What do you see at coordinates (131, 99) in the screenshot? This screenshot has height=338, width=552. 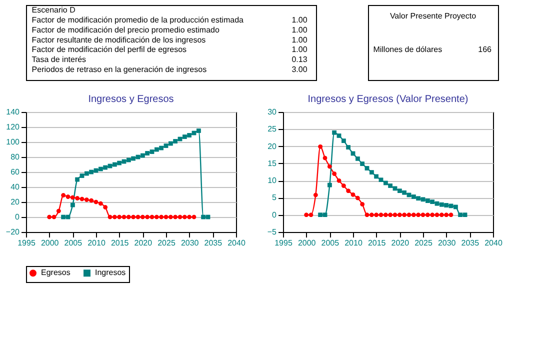 I see `chart-title: Ingresos y Egresos` at bounding box center [131, 99].